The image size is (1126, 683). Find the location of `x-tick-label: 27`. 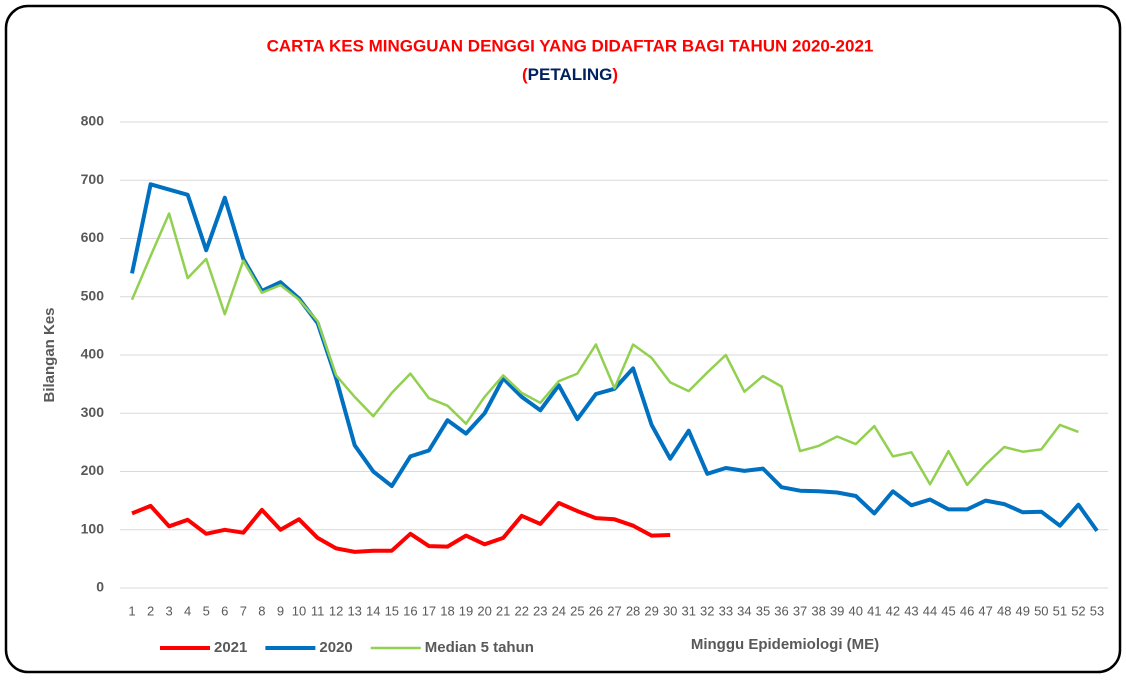

x-tick-label: 27 is located at coordinates (614, 610).